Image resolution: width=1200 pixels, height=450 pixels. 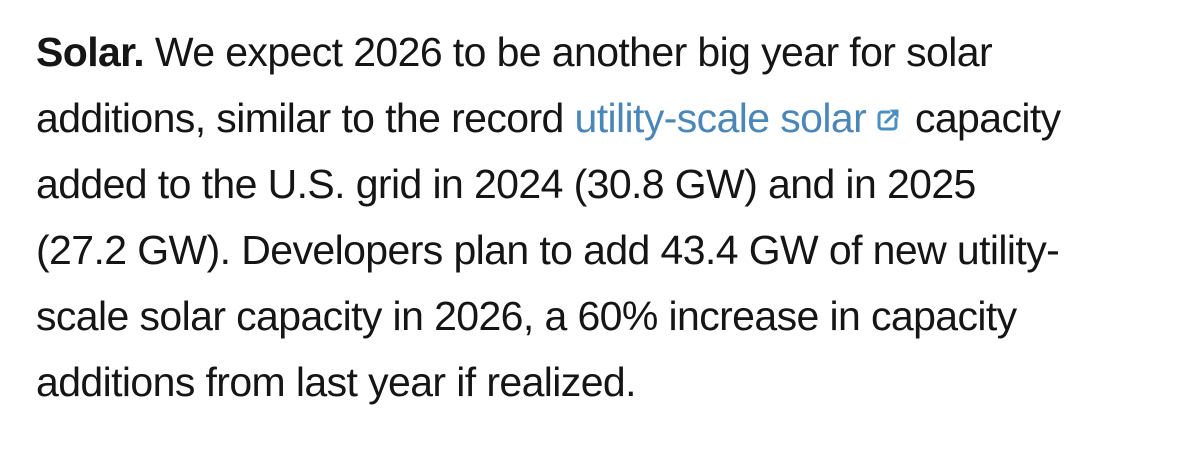 What do you see at coordinates (887, 120) in the screenshot?
I see `external-link-icon` at bounding box center [887, 120].